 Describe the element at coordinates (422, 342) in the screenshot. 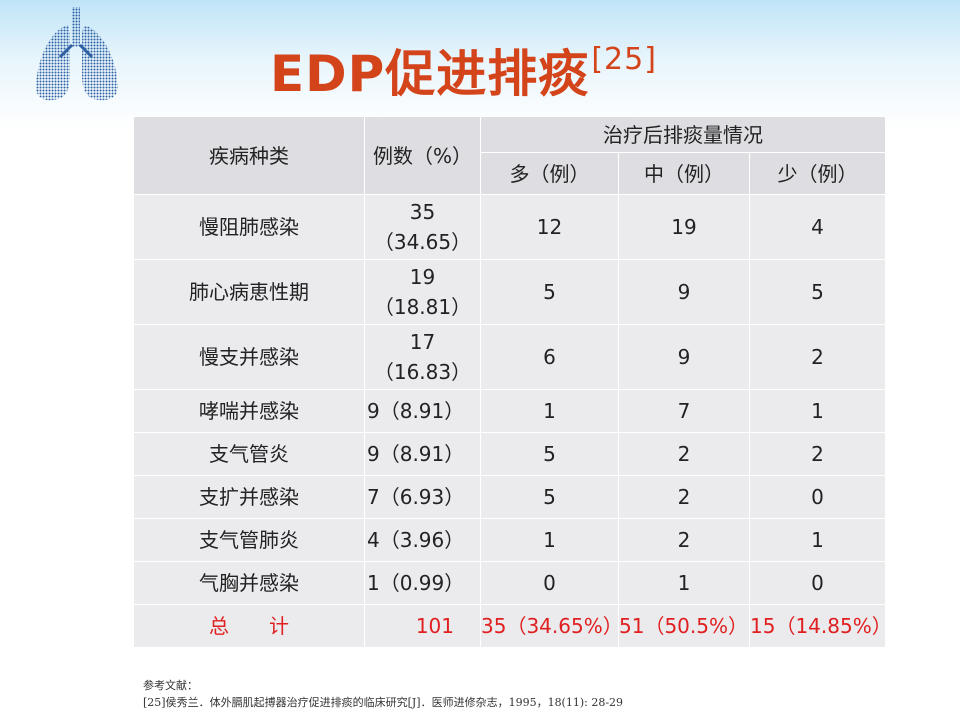

I see `count-value: 17` at that location.